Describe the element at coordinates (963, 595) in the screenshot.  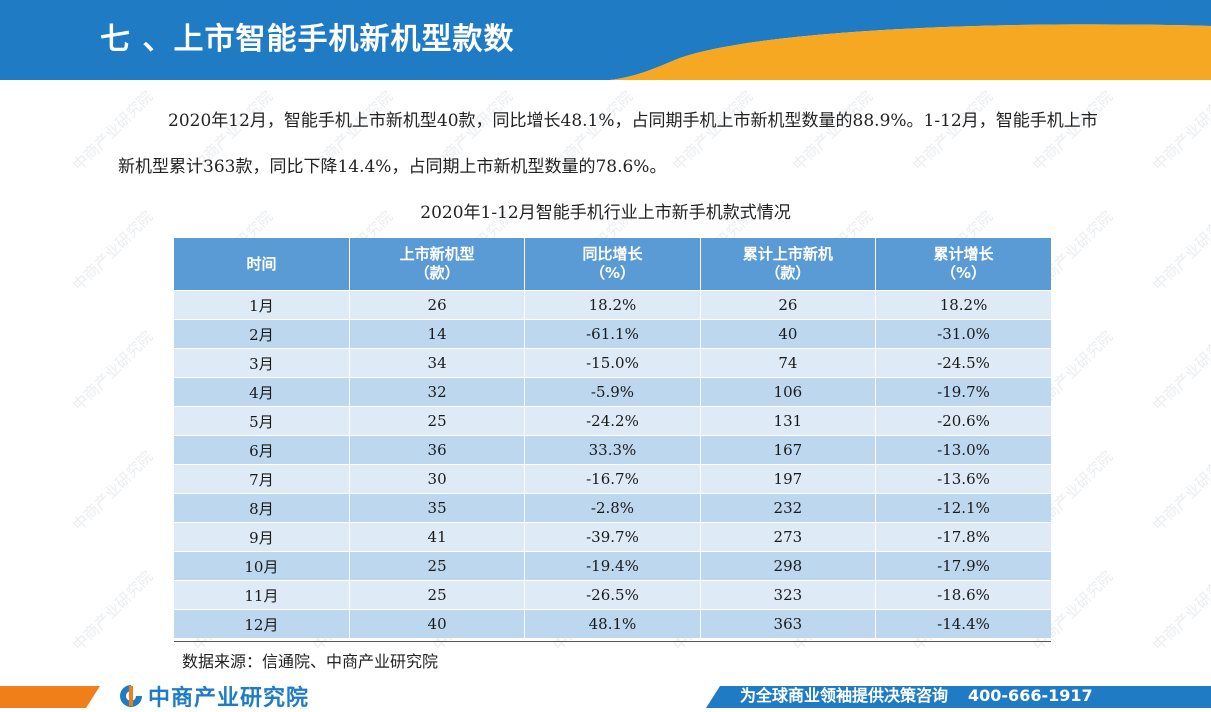
I see `cell-cumulative-growth: -18.6%` at that location.